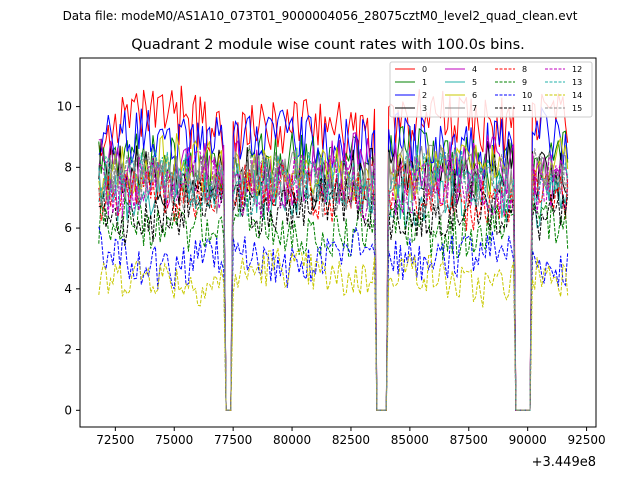 This screenshot has height=480, width=640. I want to click on legend-label: 10, so click(527, 95).